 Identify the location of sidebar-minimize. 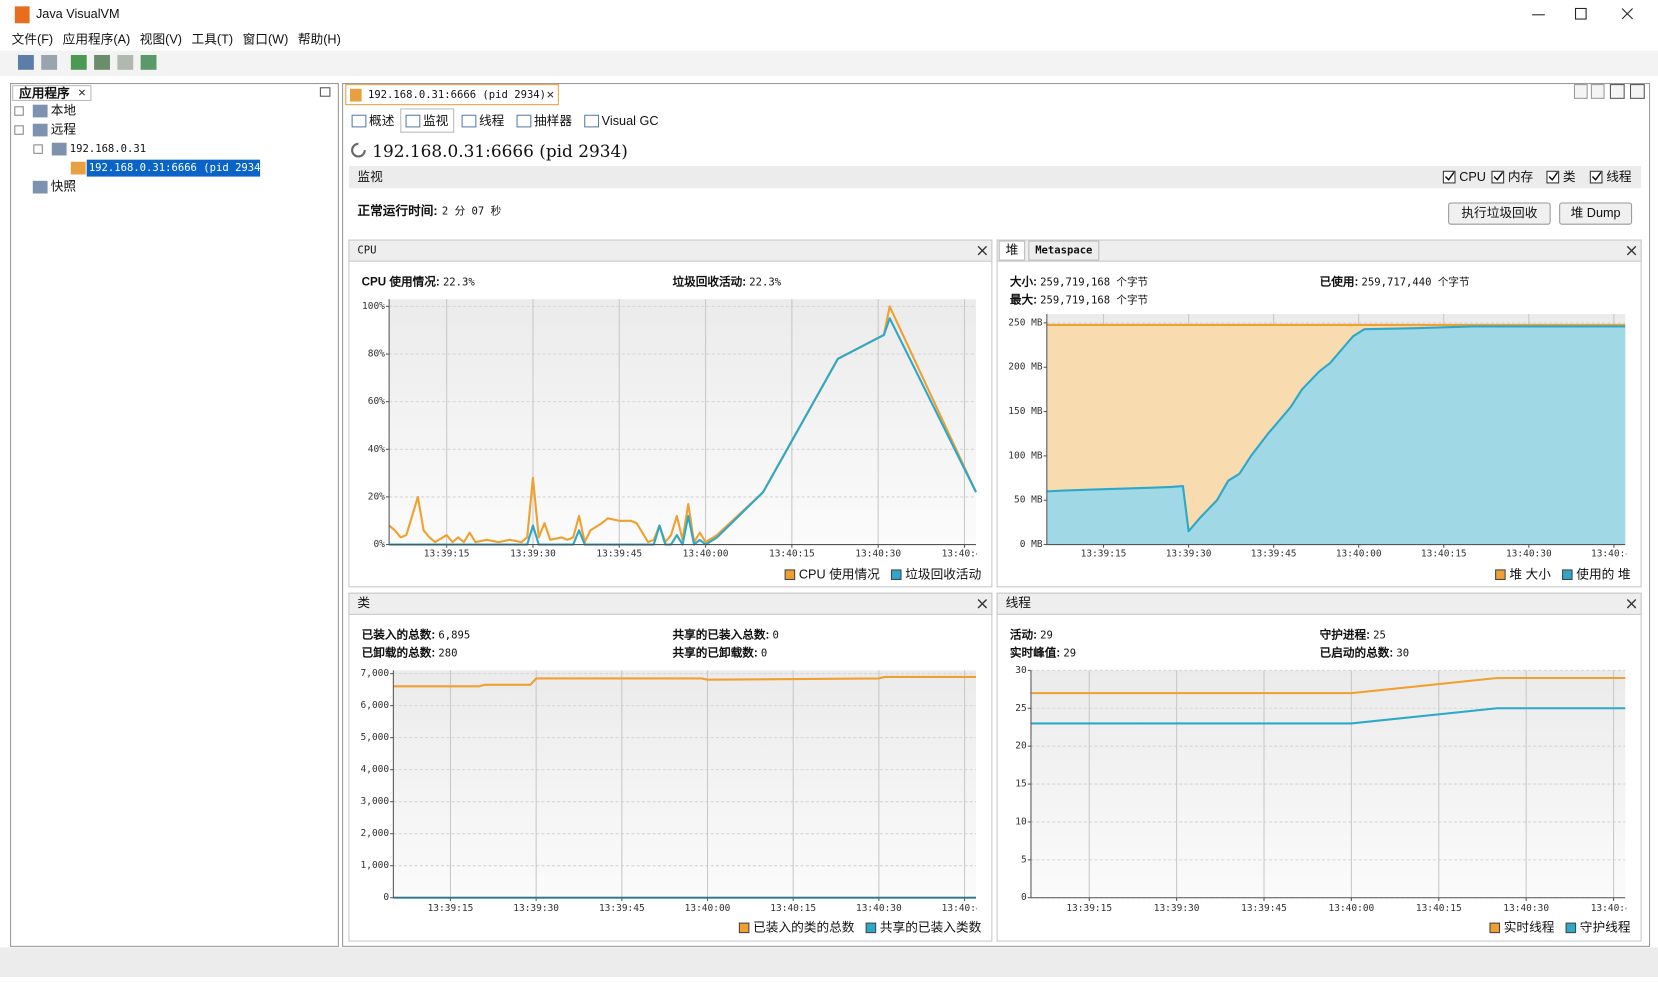
(325, 92).